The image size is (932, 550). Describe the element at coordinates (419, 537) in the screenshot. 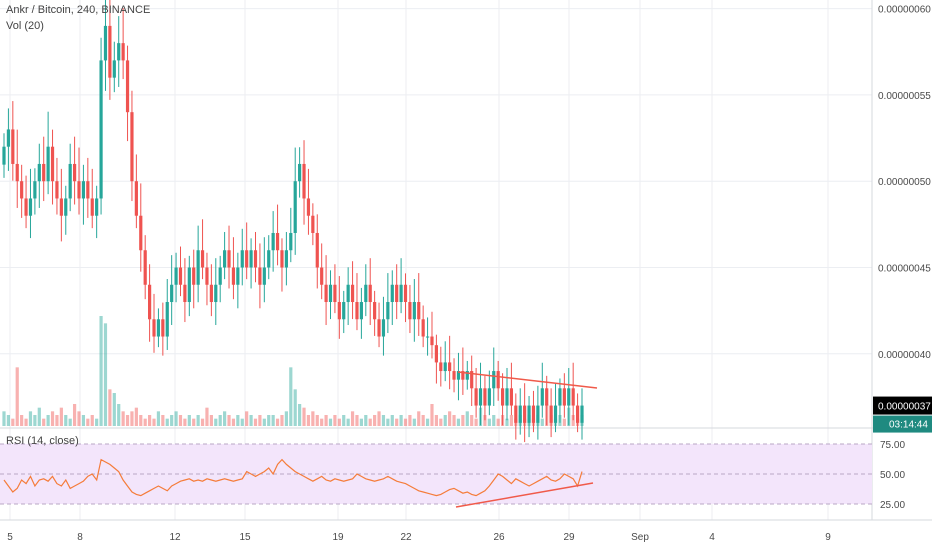

I see `time-axis: 5 8 12 15 19 22 26 29 Sep 4 9` at that location.